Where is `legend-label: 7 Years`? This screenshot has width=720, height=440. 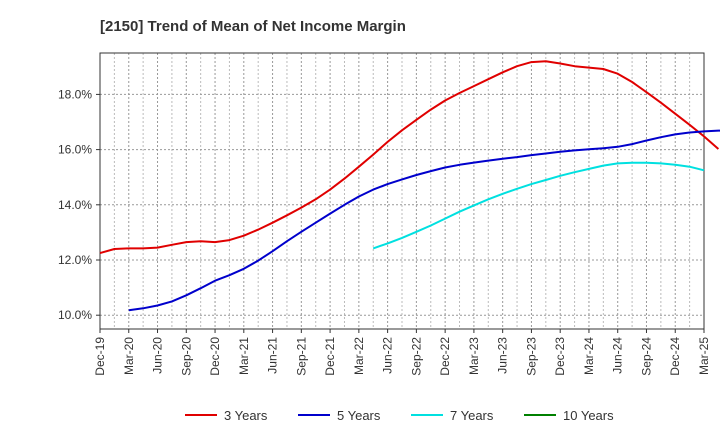 legend-label: 7 Years is located at coordinates (472, 415).